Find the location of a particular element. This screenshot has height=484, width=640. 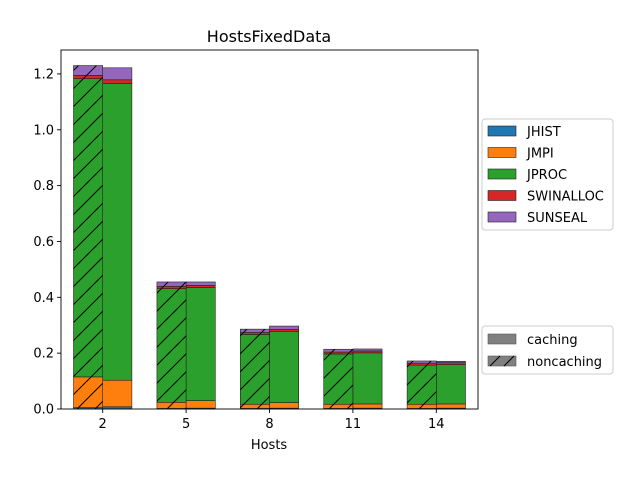

legend-label-jmpi: JMPI is located at coordinates (540, 154).